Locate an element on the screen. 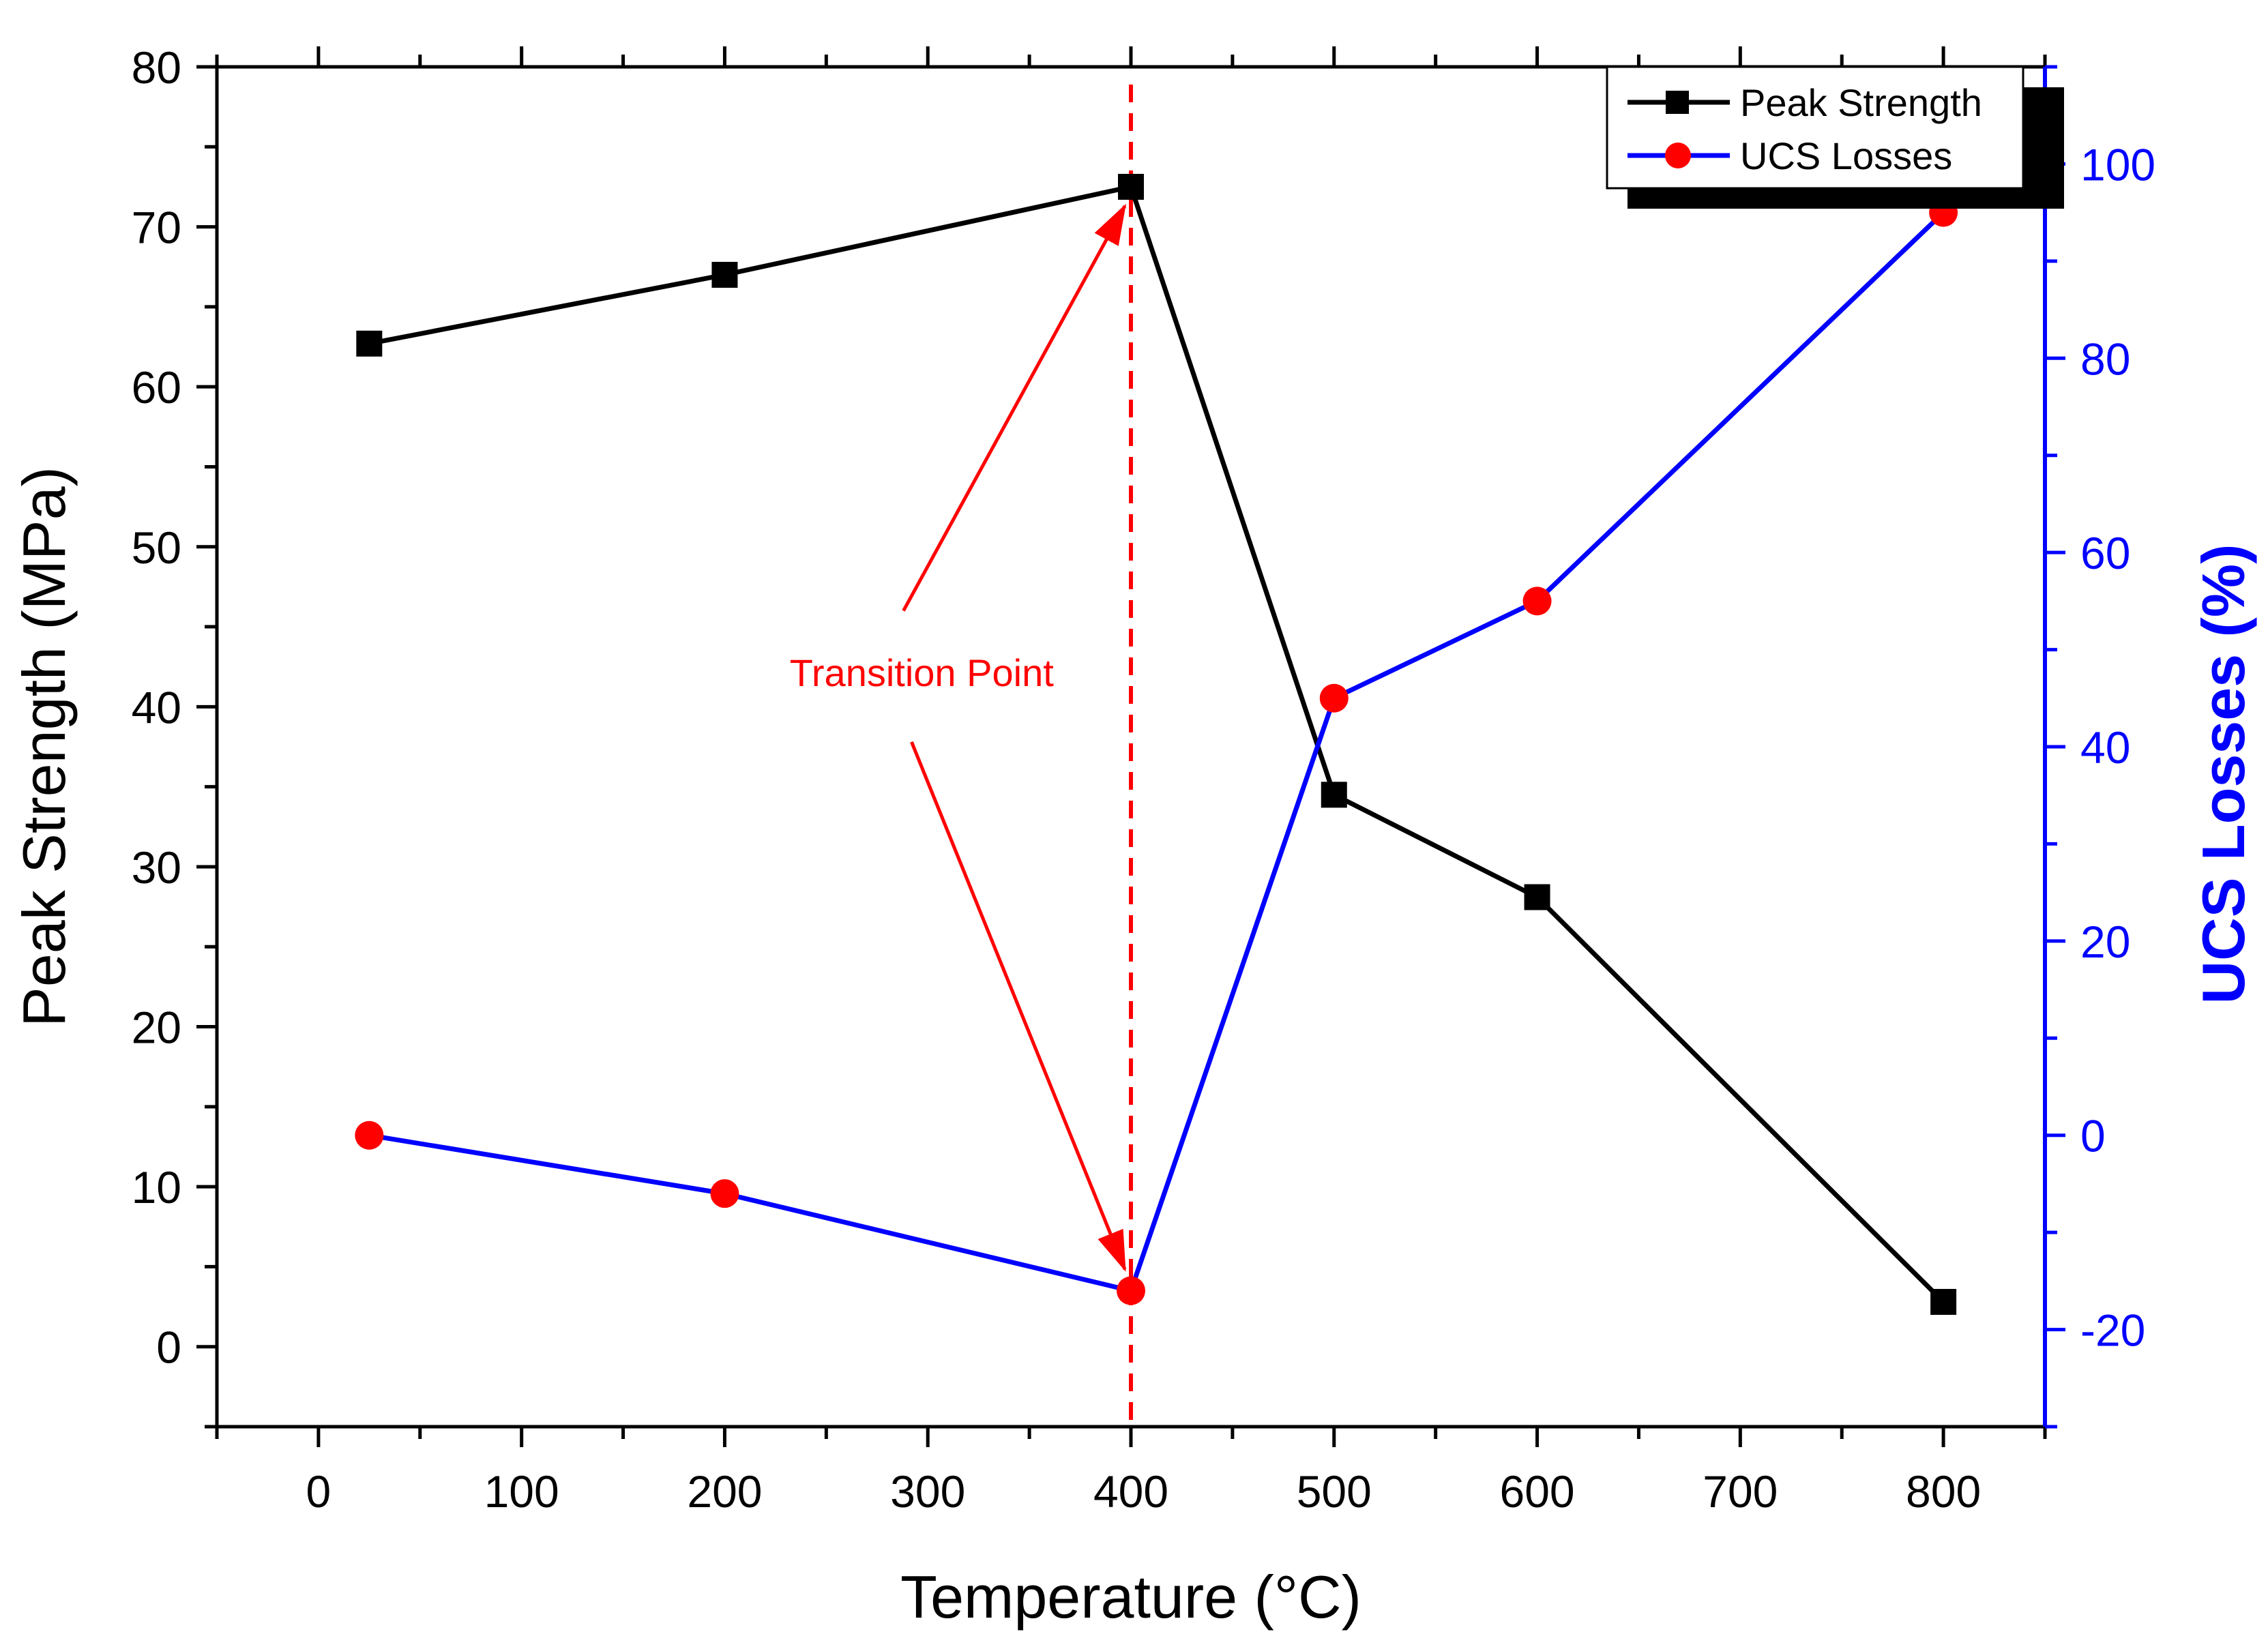 This screenshot has height=1634, width=2268. annotation-layer: Transition Point is located at coordinates (959, 737).